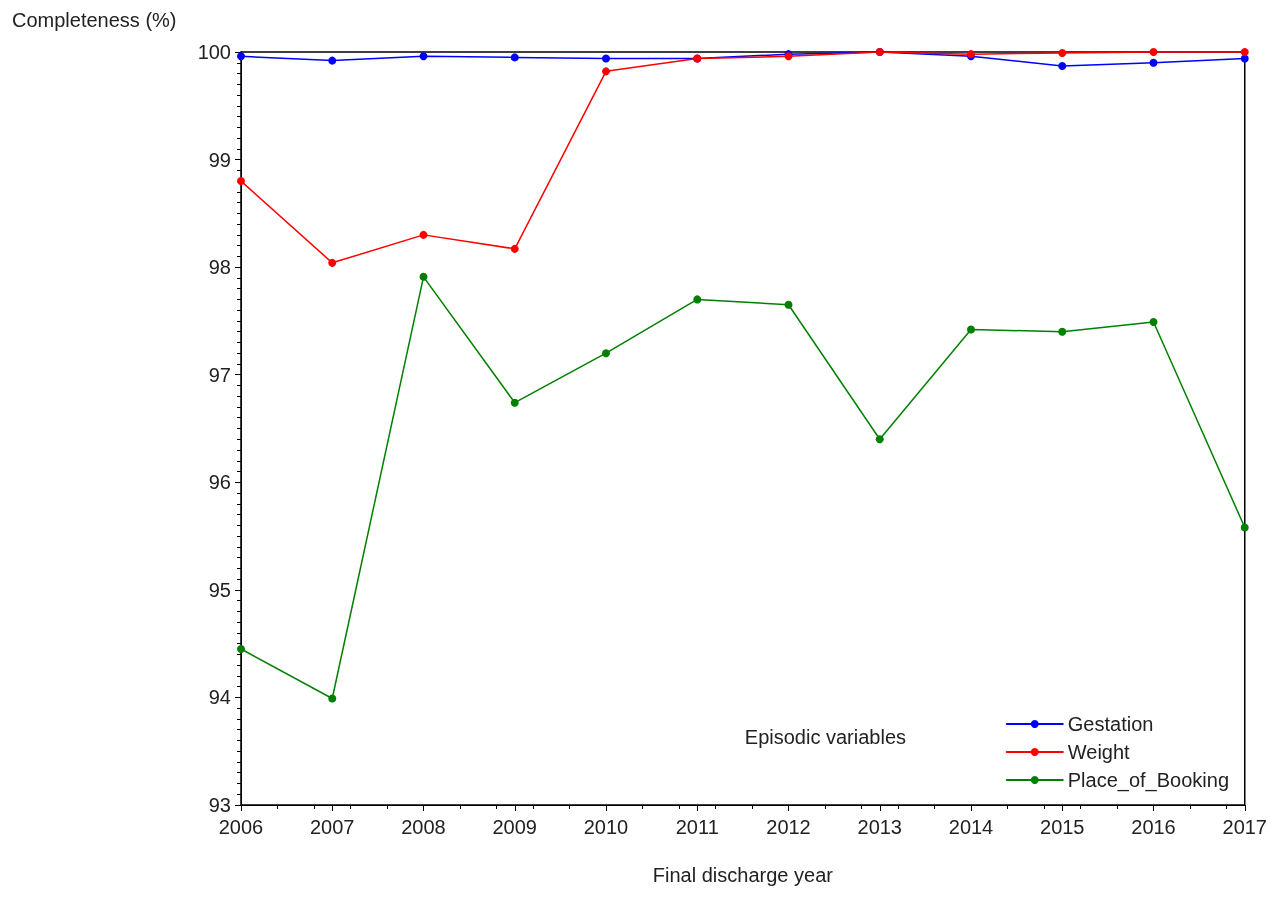 This screenshot has width=1270, height=909. Describe the element at coordinates (788, 827) in the screenshot. I see `x-tick-label: 2012` at that location.